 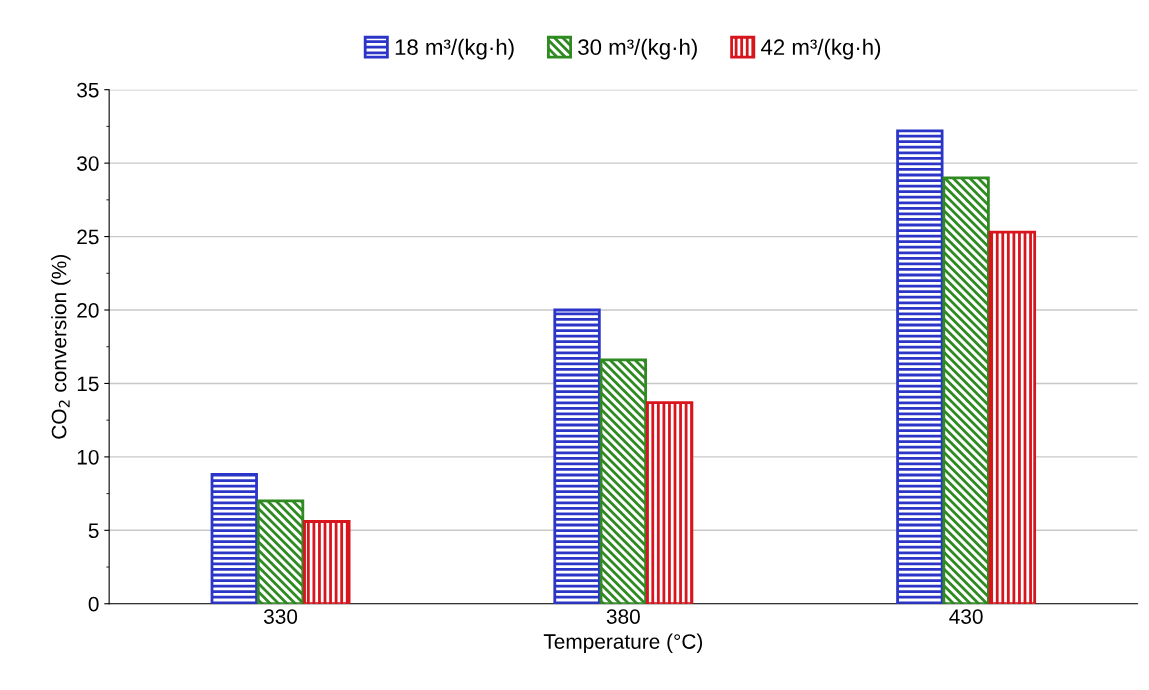 I want to click on y-tick-label: 15, so click(x=88, y=384).